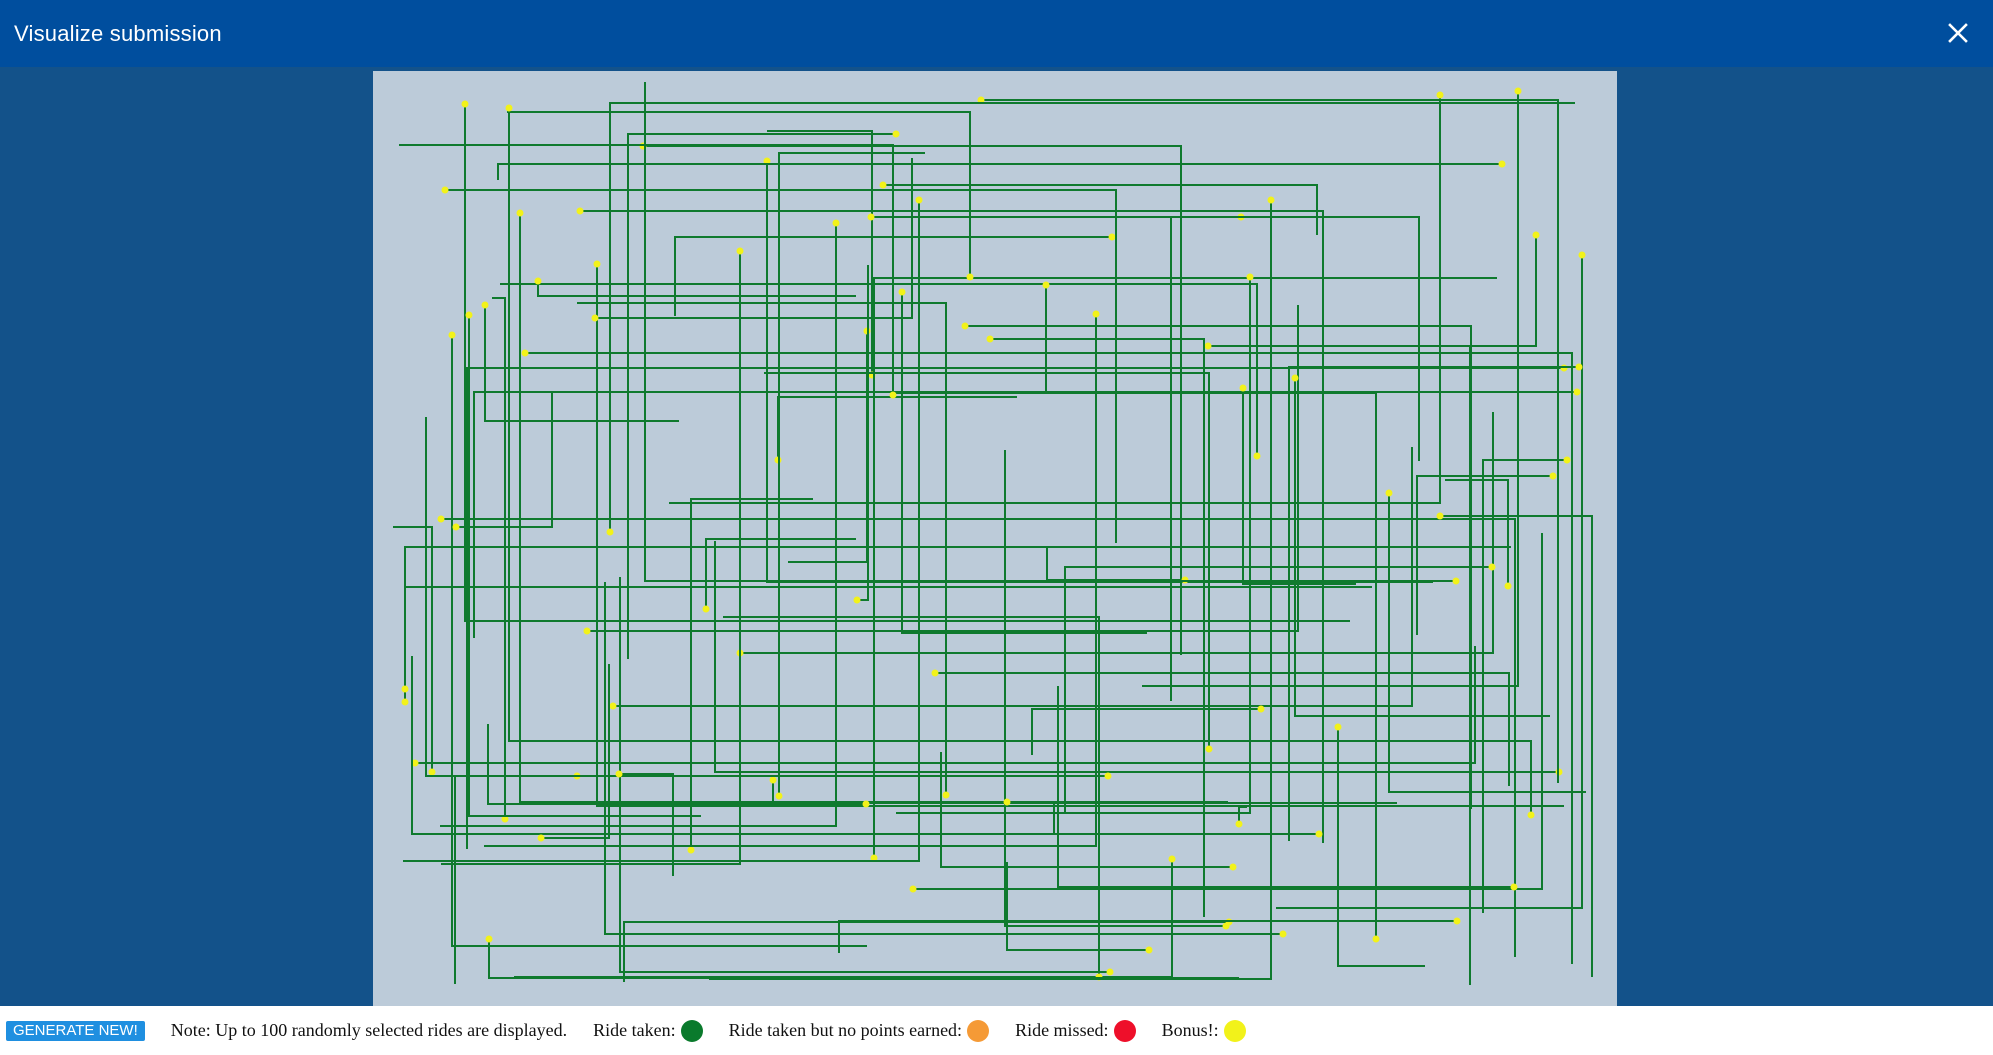  Describe the element at coordinates (1124, 1030) in the screenshot. I see `red-dot-icon` at that location.